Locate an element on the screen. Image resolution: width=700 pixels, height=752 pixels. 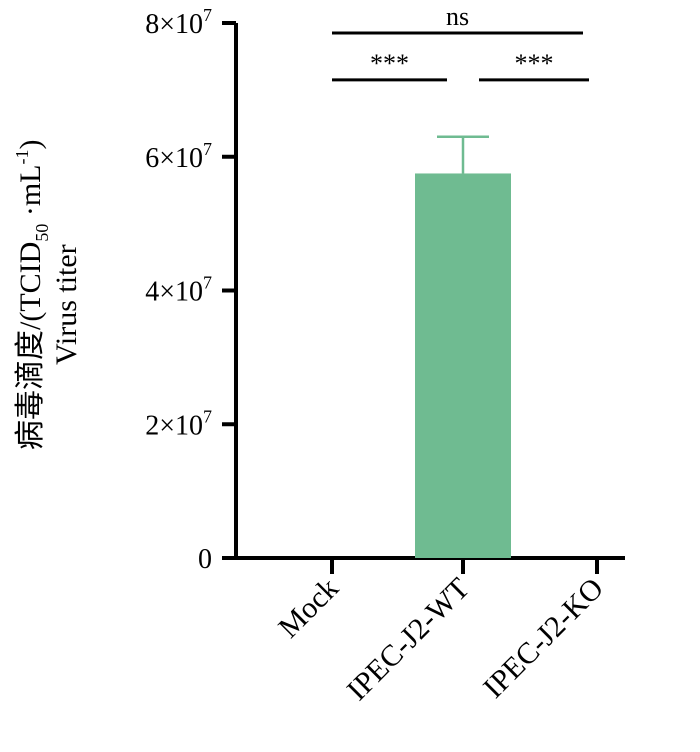
y-axis-label-line1: 病毒滴度/(TCID50 ·mL-1) is located at coordinates (32, 295).